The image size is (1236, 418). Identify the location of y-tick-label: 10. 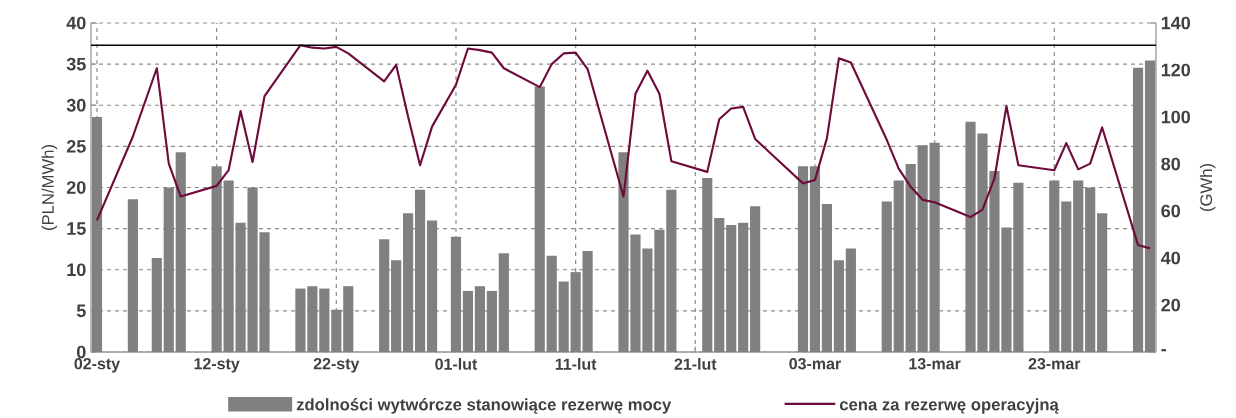
(76, 270).